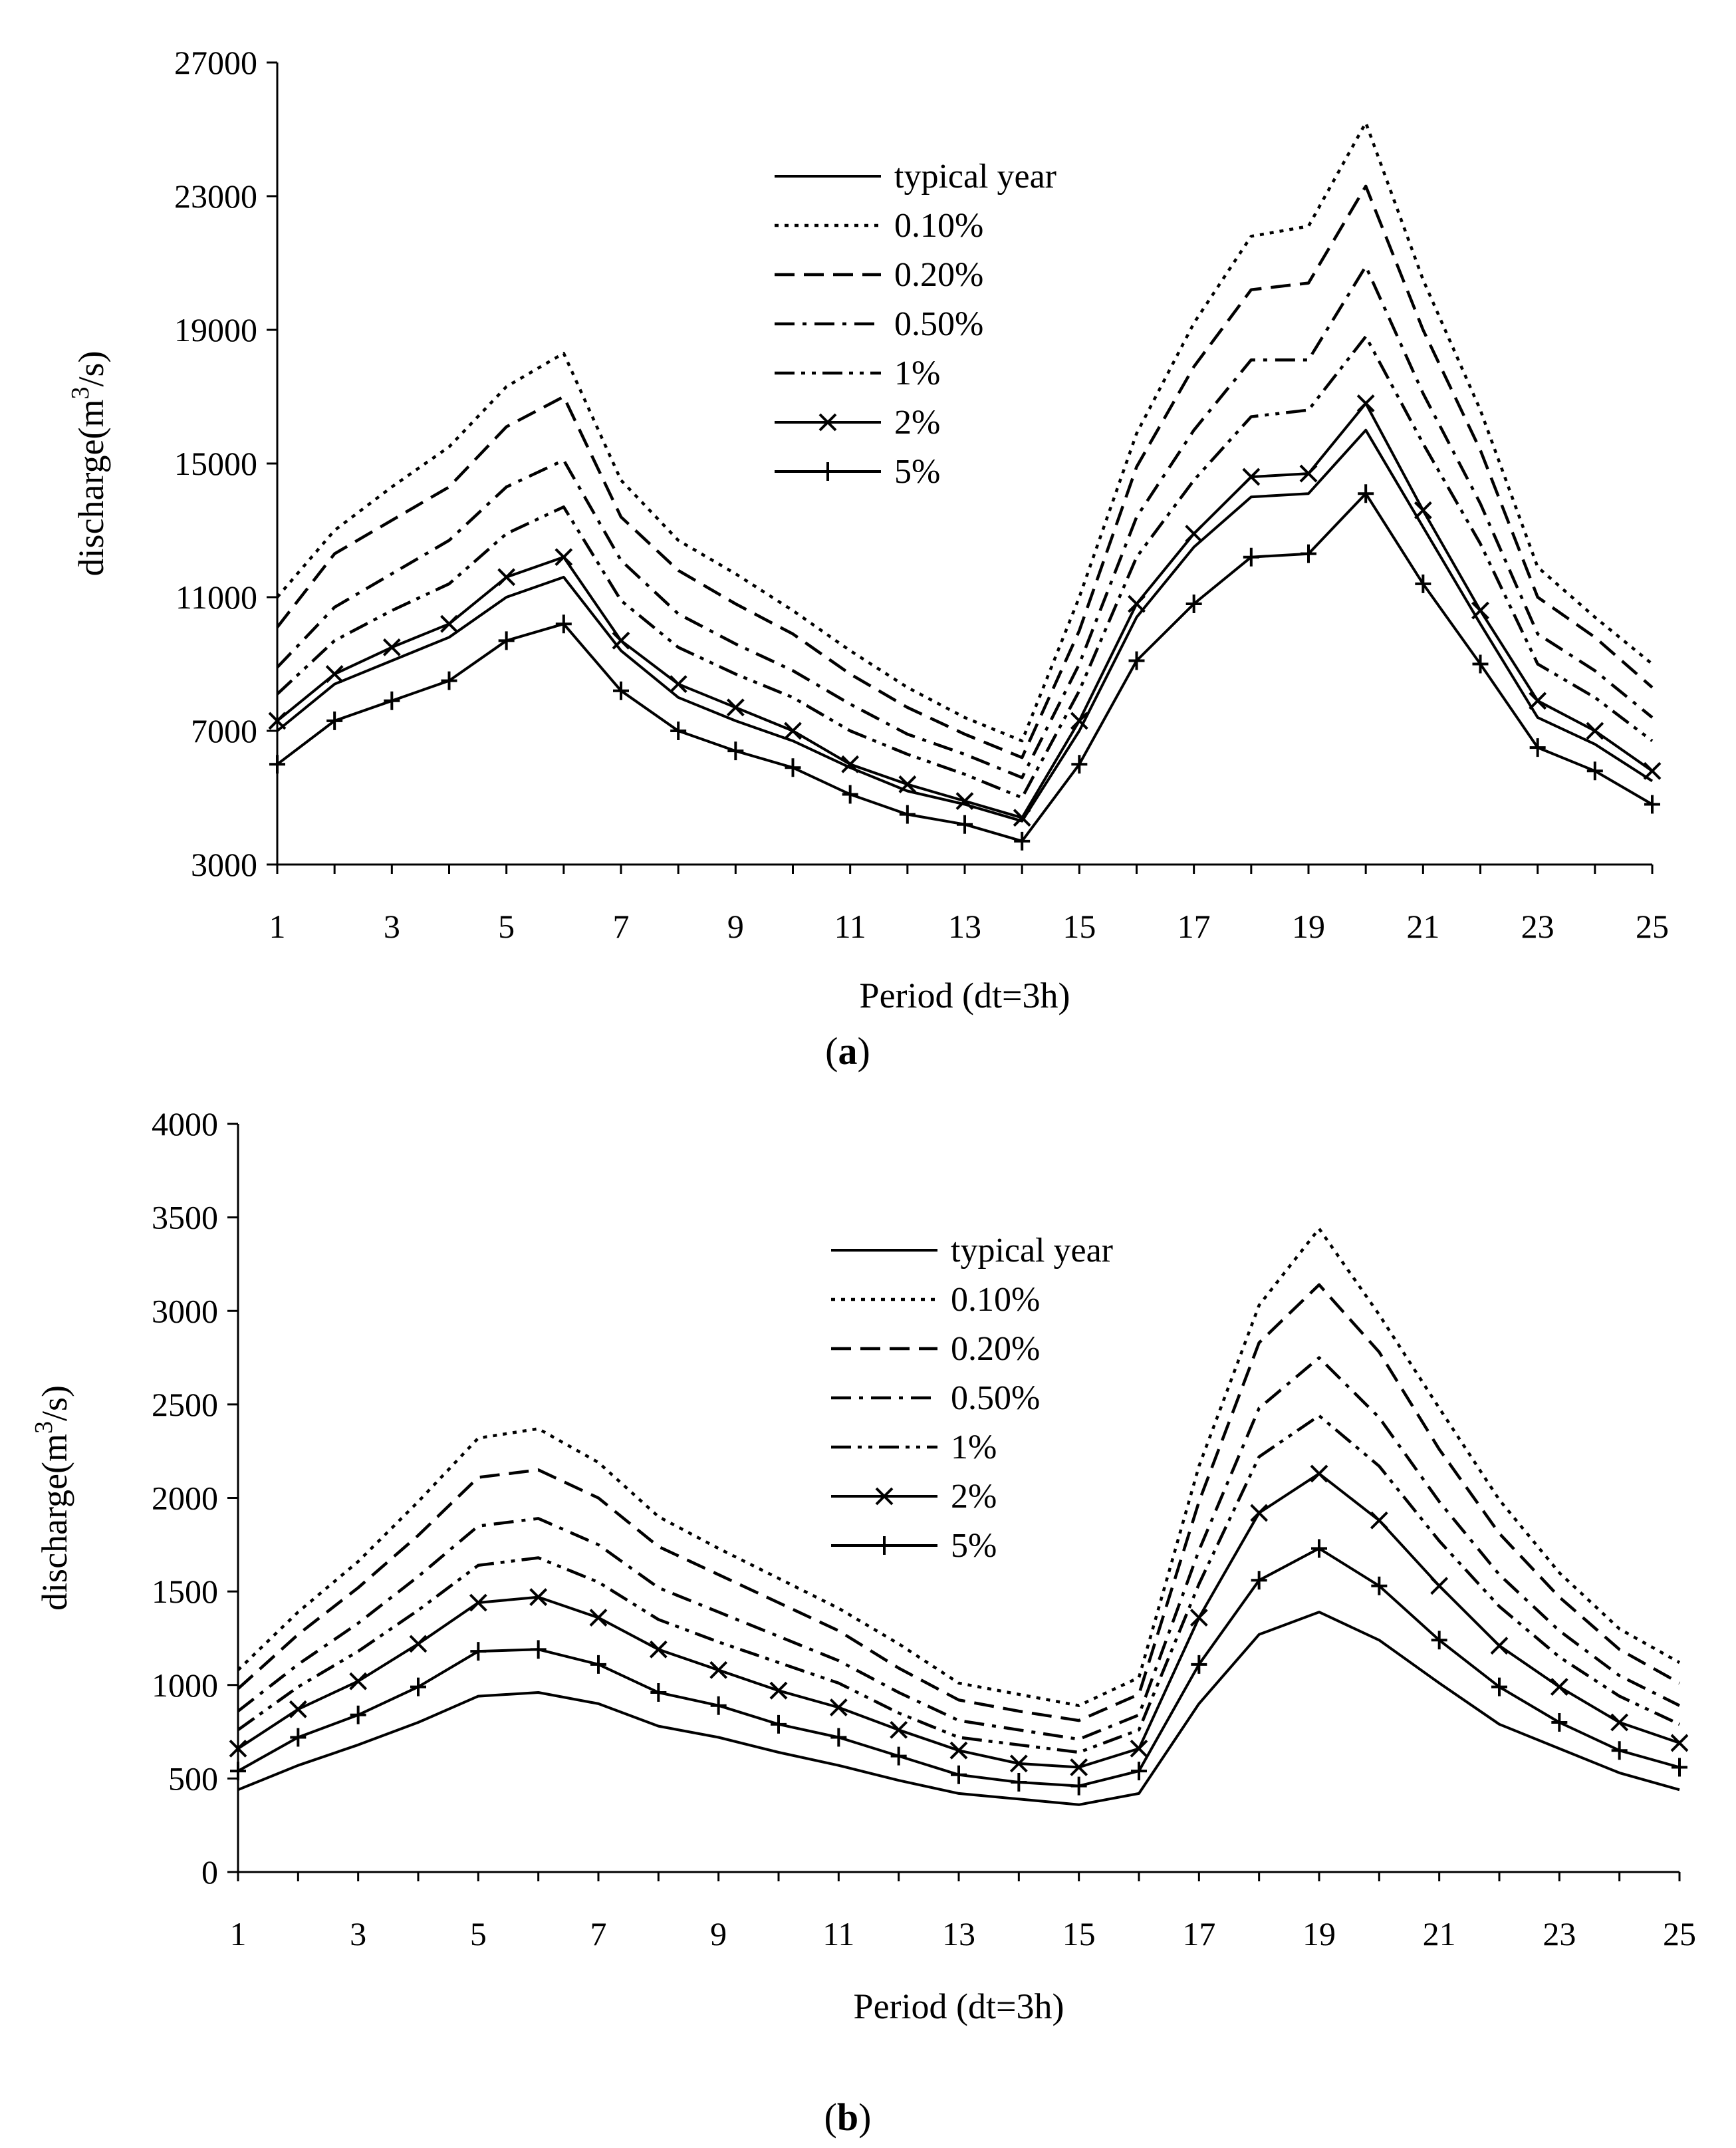 The height and width of the screenshot is (2148, 1736). What do you see at coordinates (879, 226) in the screenshot?
I see `legend-entry: 0.10%` at bounding box center [879, 226].